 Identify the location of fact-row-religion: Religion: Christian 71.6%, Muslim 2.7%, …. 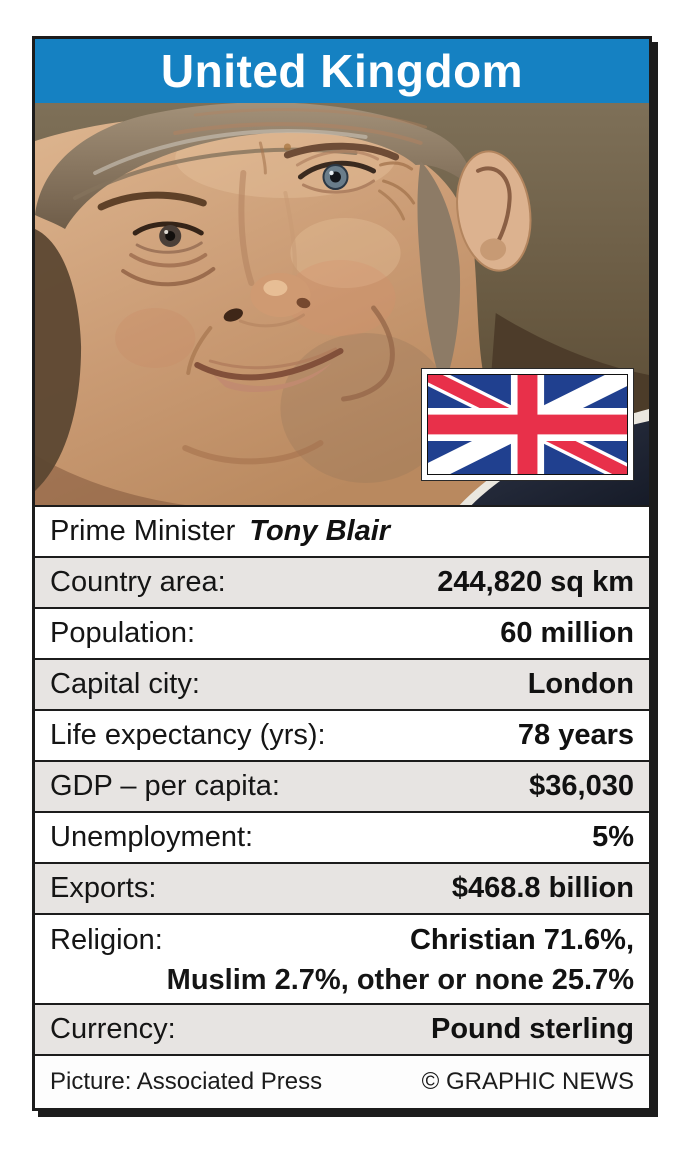
(342, 958).